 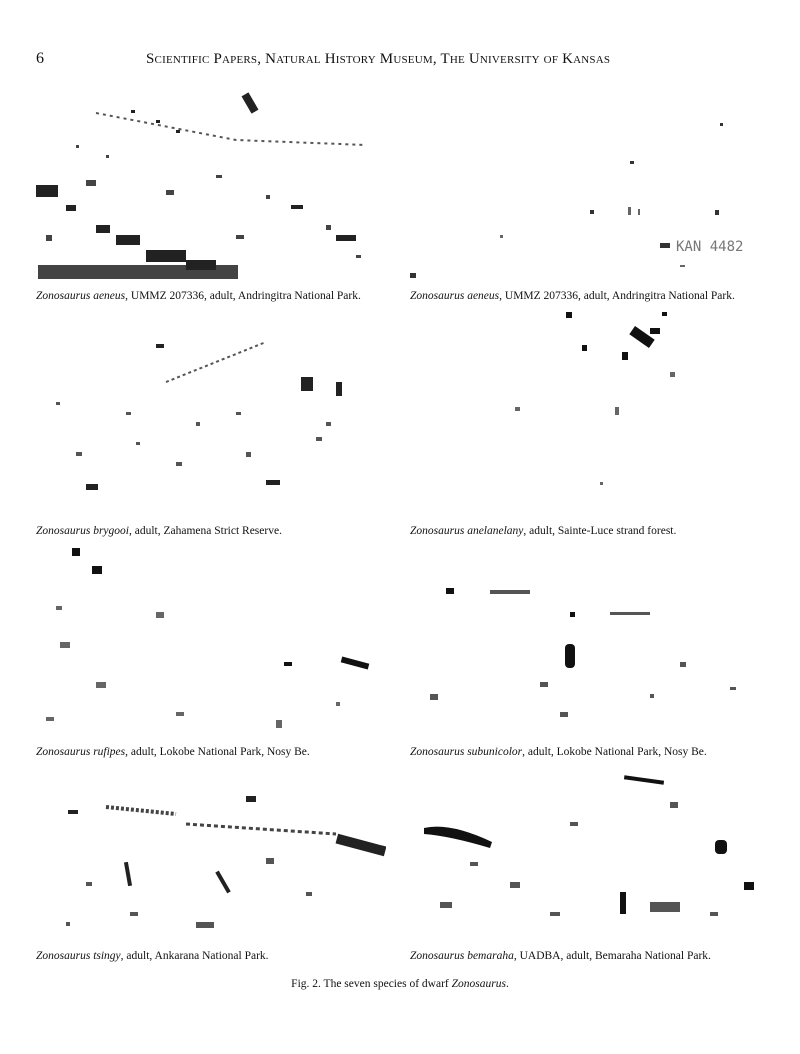 What do you see at coordinates (78, 956) in the screenshot?
I see `species-name: Zonosaurus tsingy` at bounding box center [78, 956].